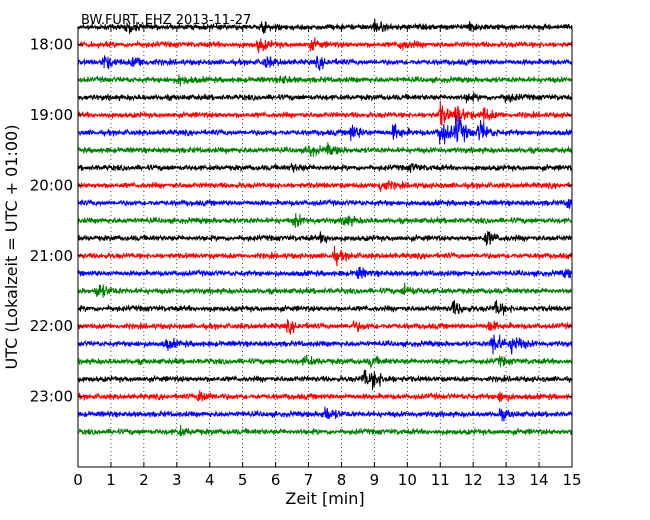 The width and height of the screenshot is (650, 520). Describe the element at coordinates (407, 480) in the screenshot. I see `x-tick-label: 10` at that location.